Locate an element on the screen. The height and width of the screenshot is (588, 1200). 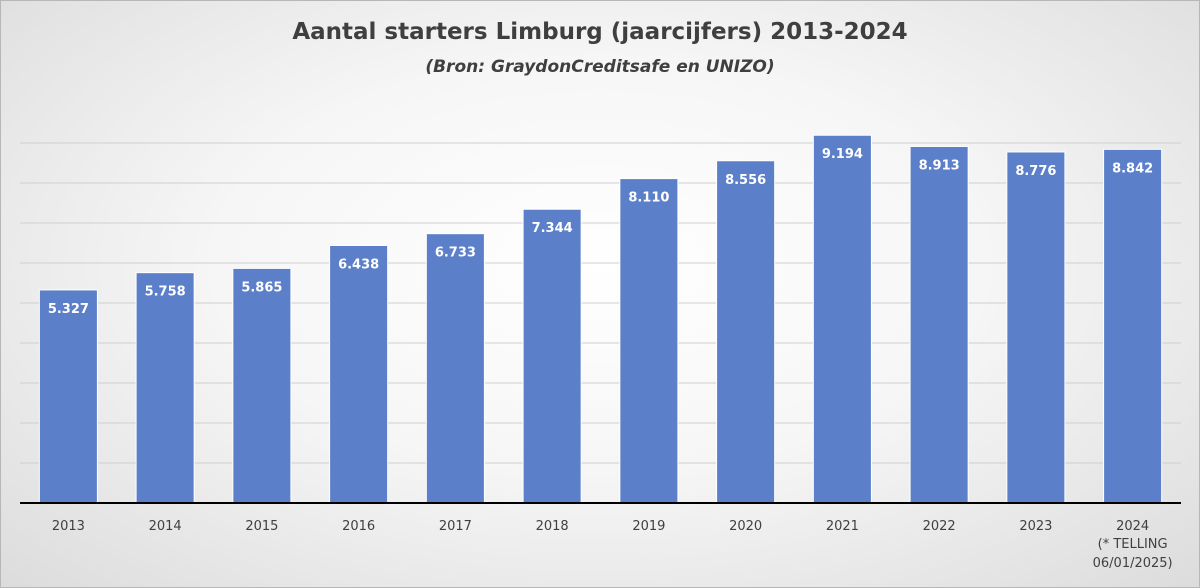
bar-2016 is located at coordinates (359, 374).